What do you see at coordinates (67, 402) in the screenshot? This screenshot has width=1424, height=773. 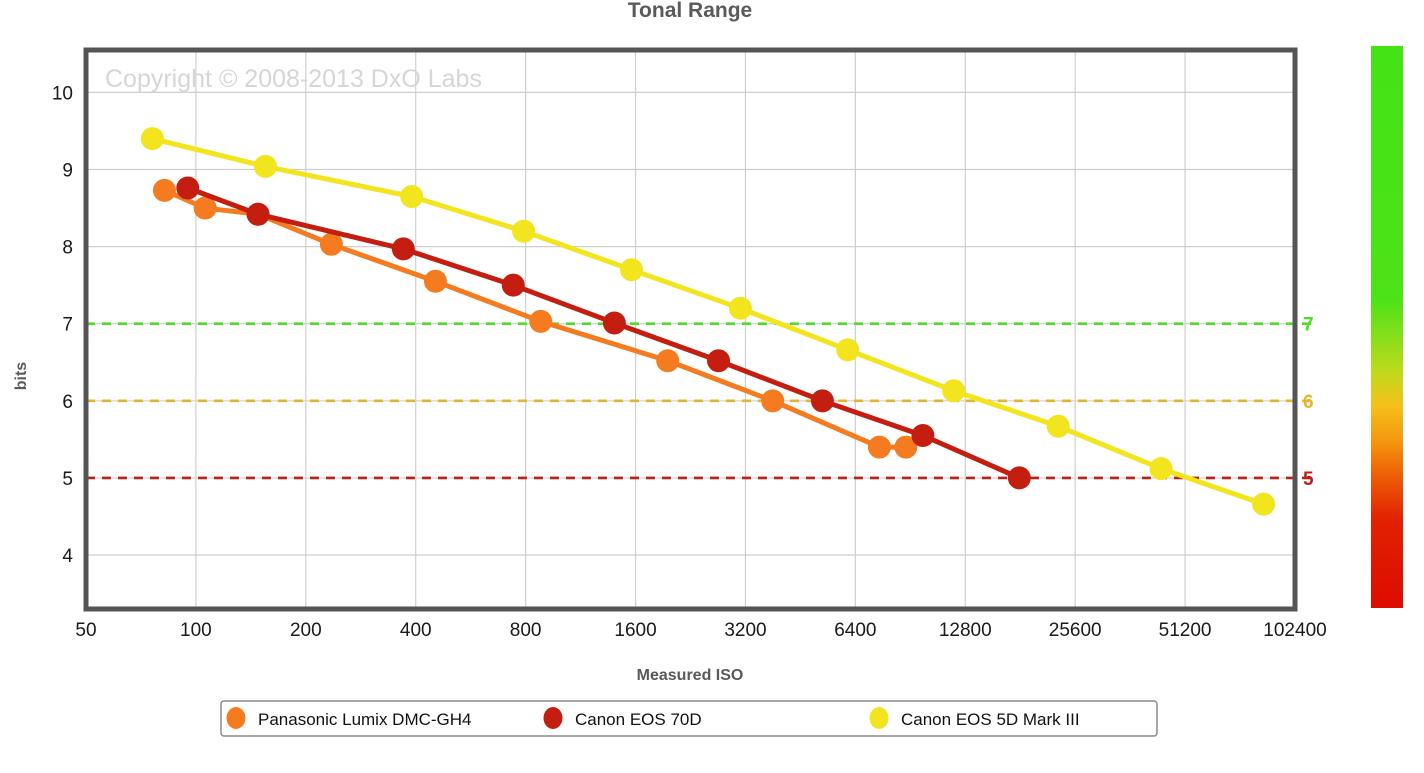 I see `y-tick-label: 6` at bounding box center [67, 402].